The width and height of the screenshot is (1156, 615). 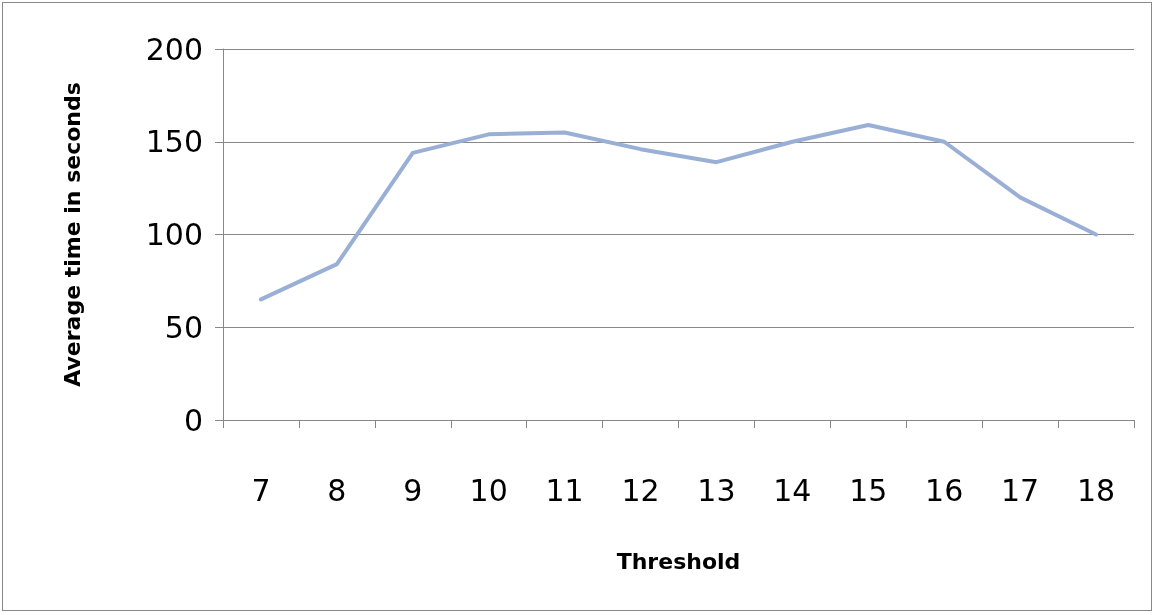 I want to click on x-tick-label: 13, so click(x=716, y=490).